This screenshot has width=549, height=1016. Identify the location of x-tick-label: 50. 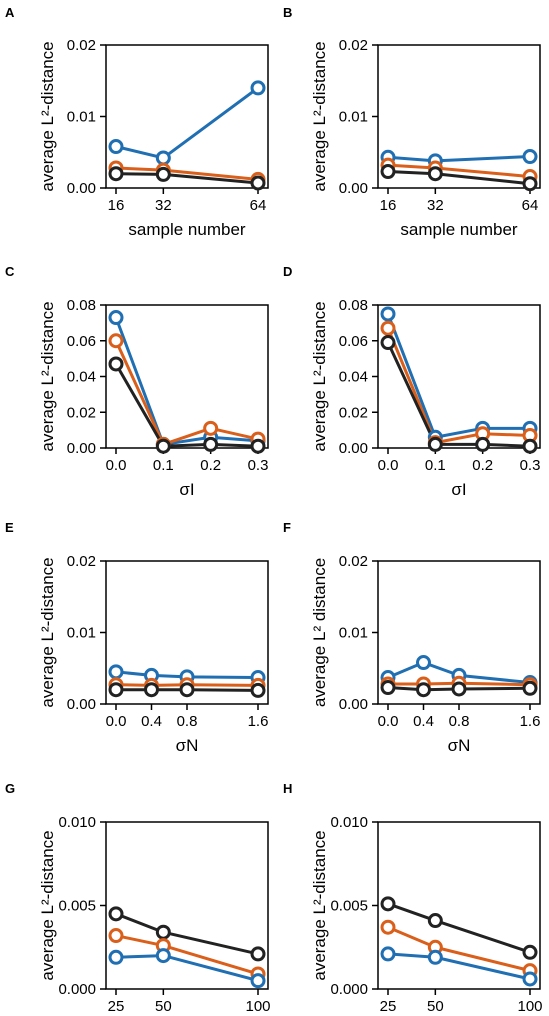
(163, 1006).